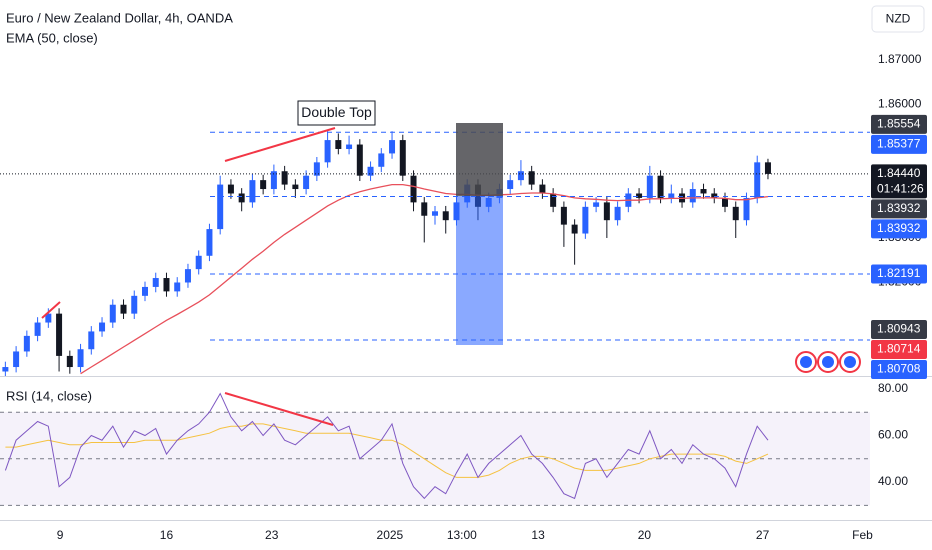 This screenshot has width=932, height=550. I want to click on price-badge-label: 1.82191, so click(899, 273).